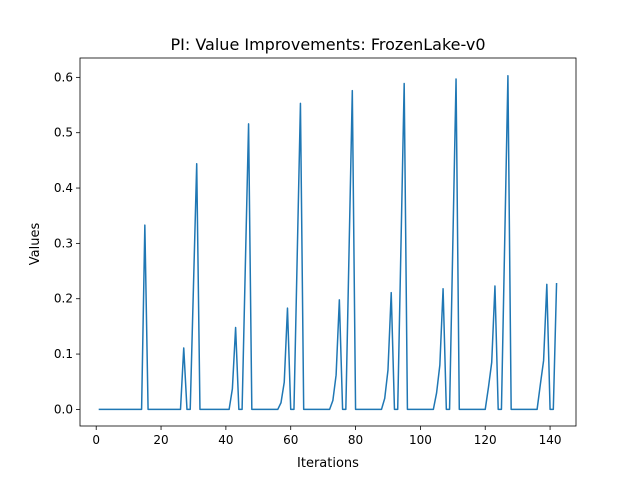 Image resolution: width=640 pixels, height=480 pixels. Describe the element at coordinates (63, 299) in the screenshot. I see `y-tick-label-2: 0.2` at that location.